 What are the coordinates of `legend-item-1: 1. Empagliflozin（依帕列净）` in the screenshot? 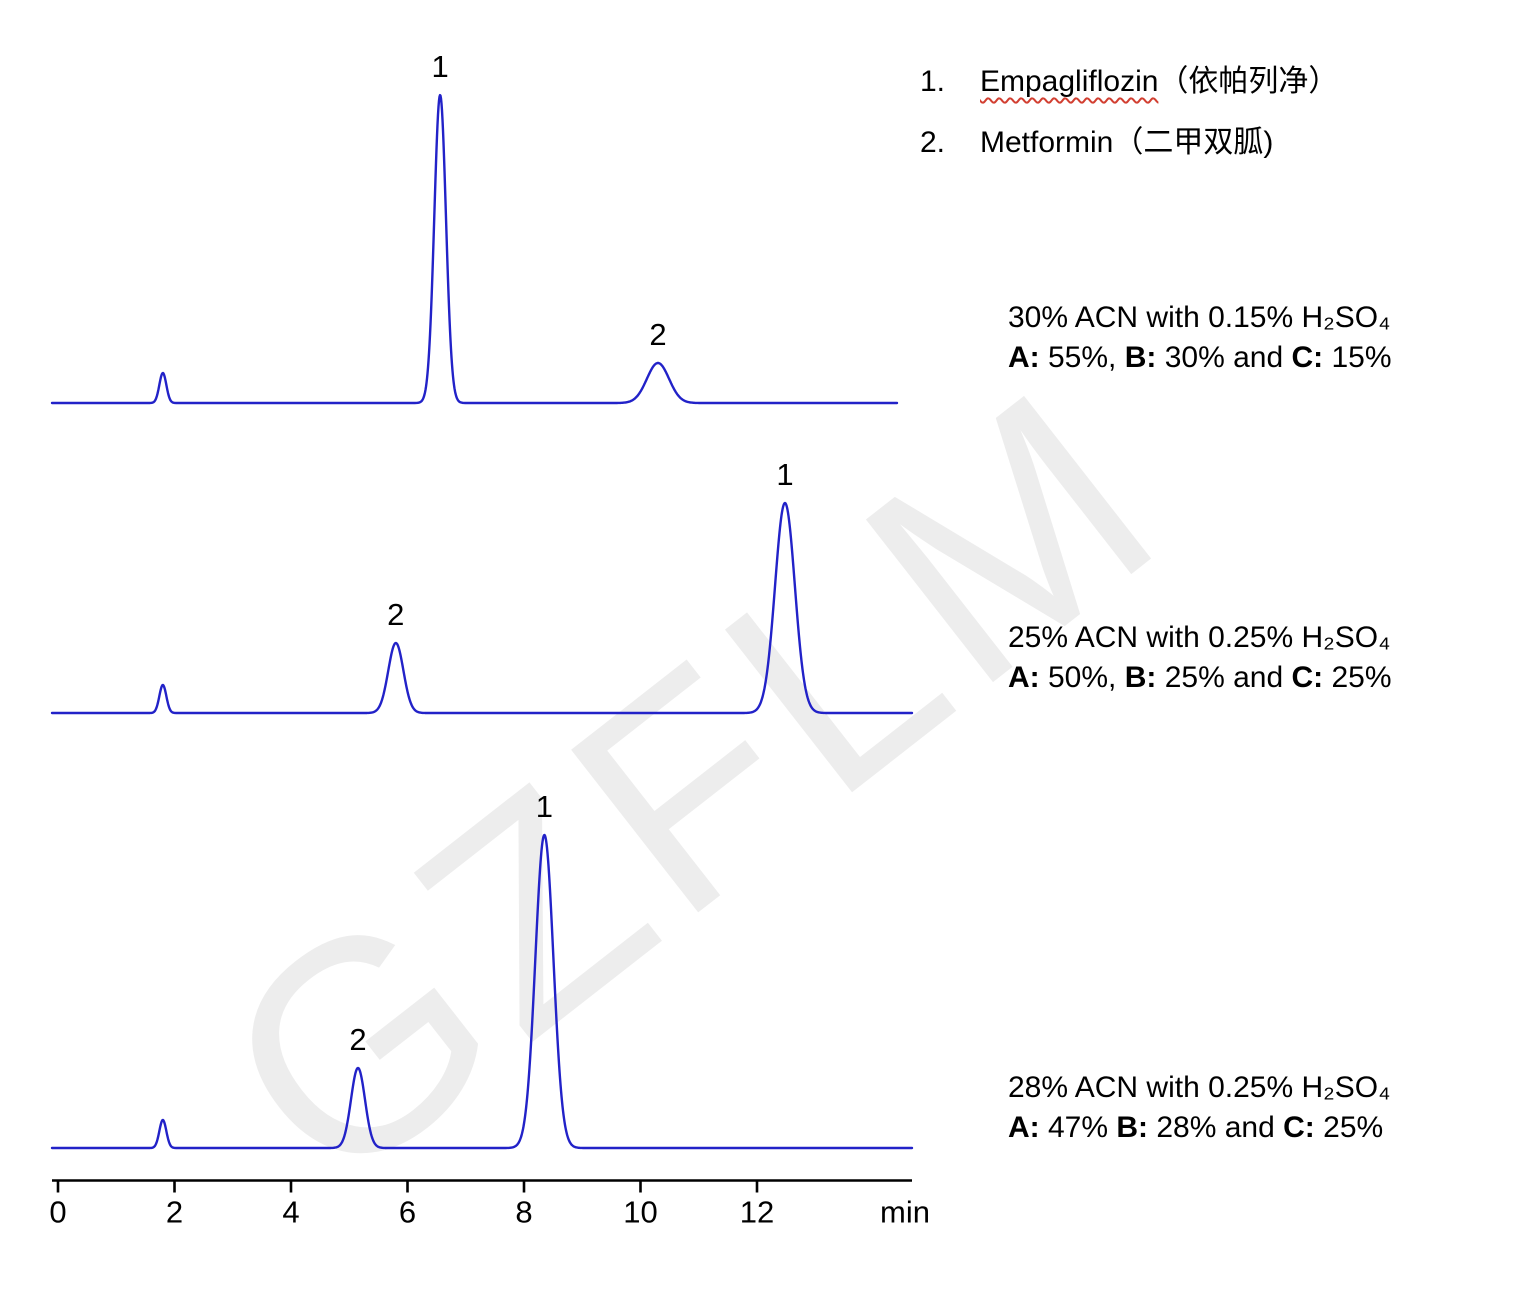 It's located at (1129, 78).